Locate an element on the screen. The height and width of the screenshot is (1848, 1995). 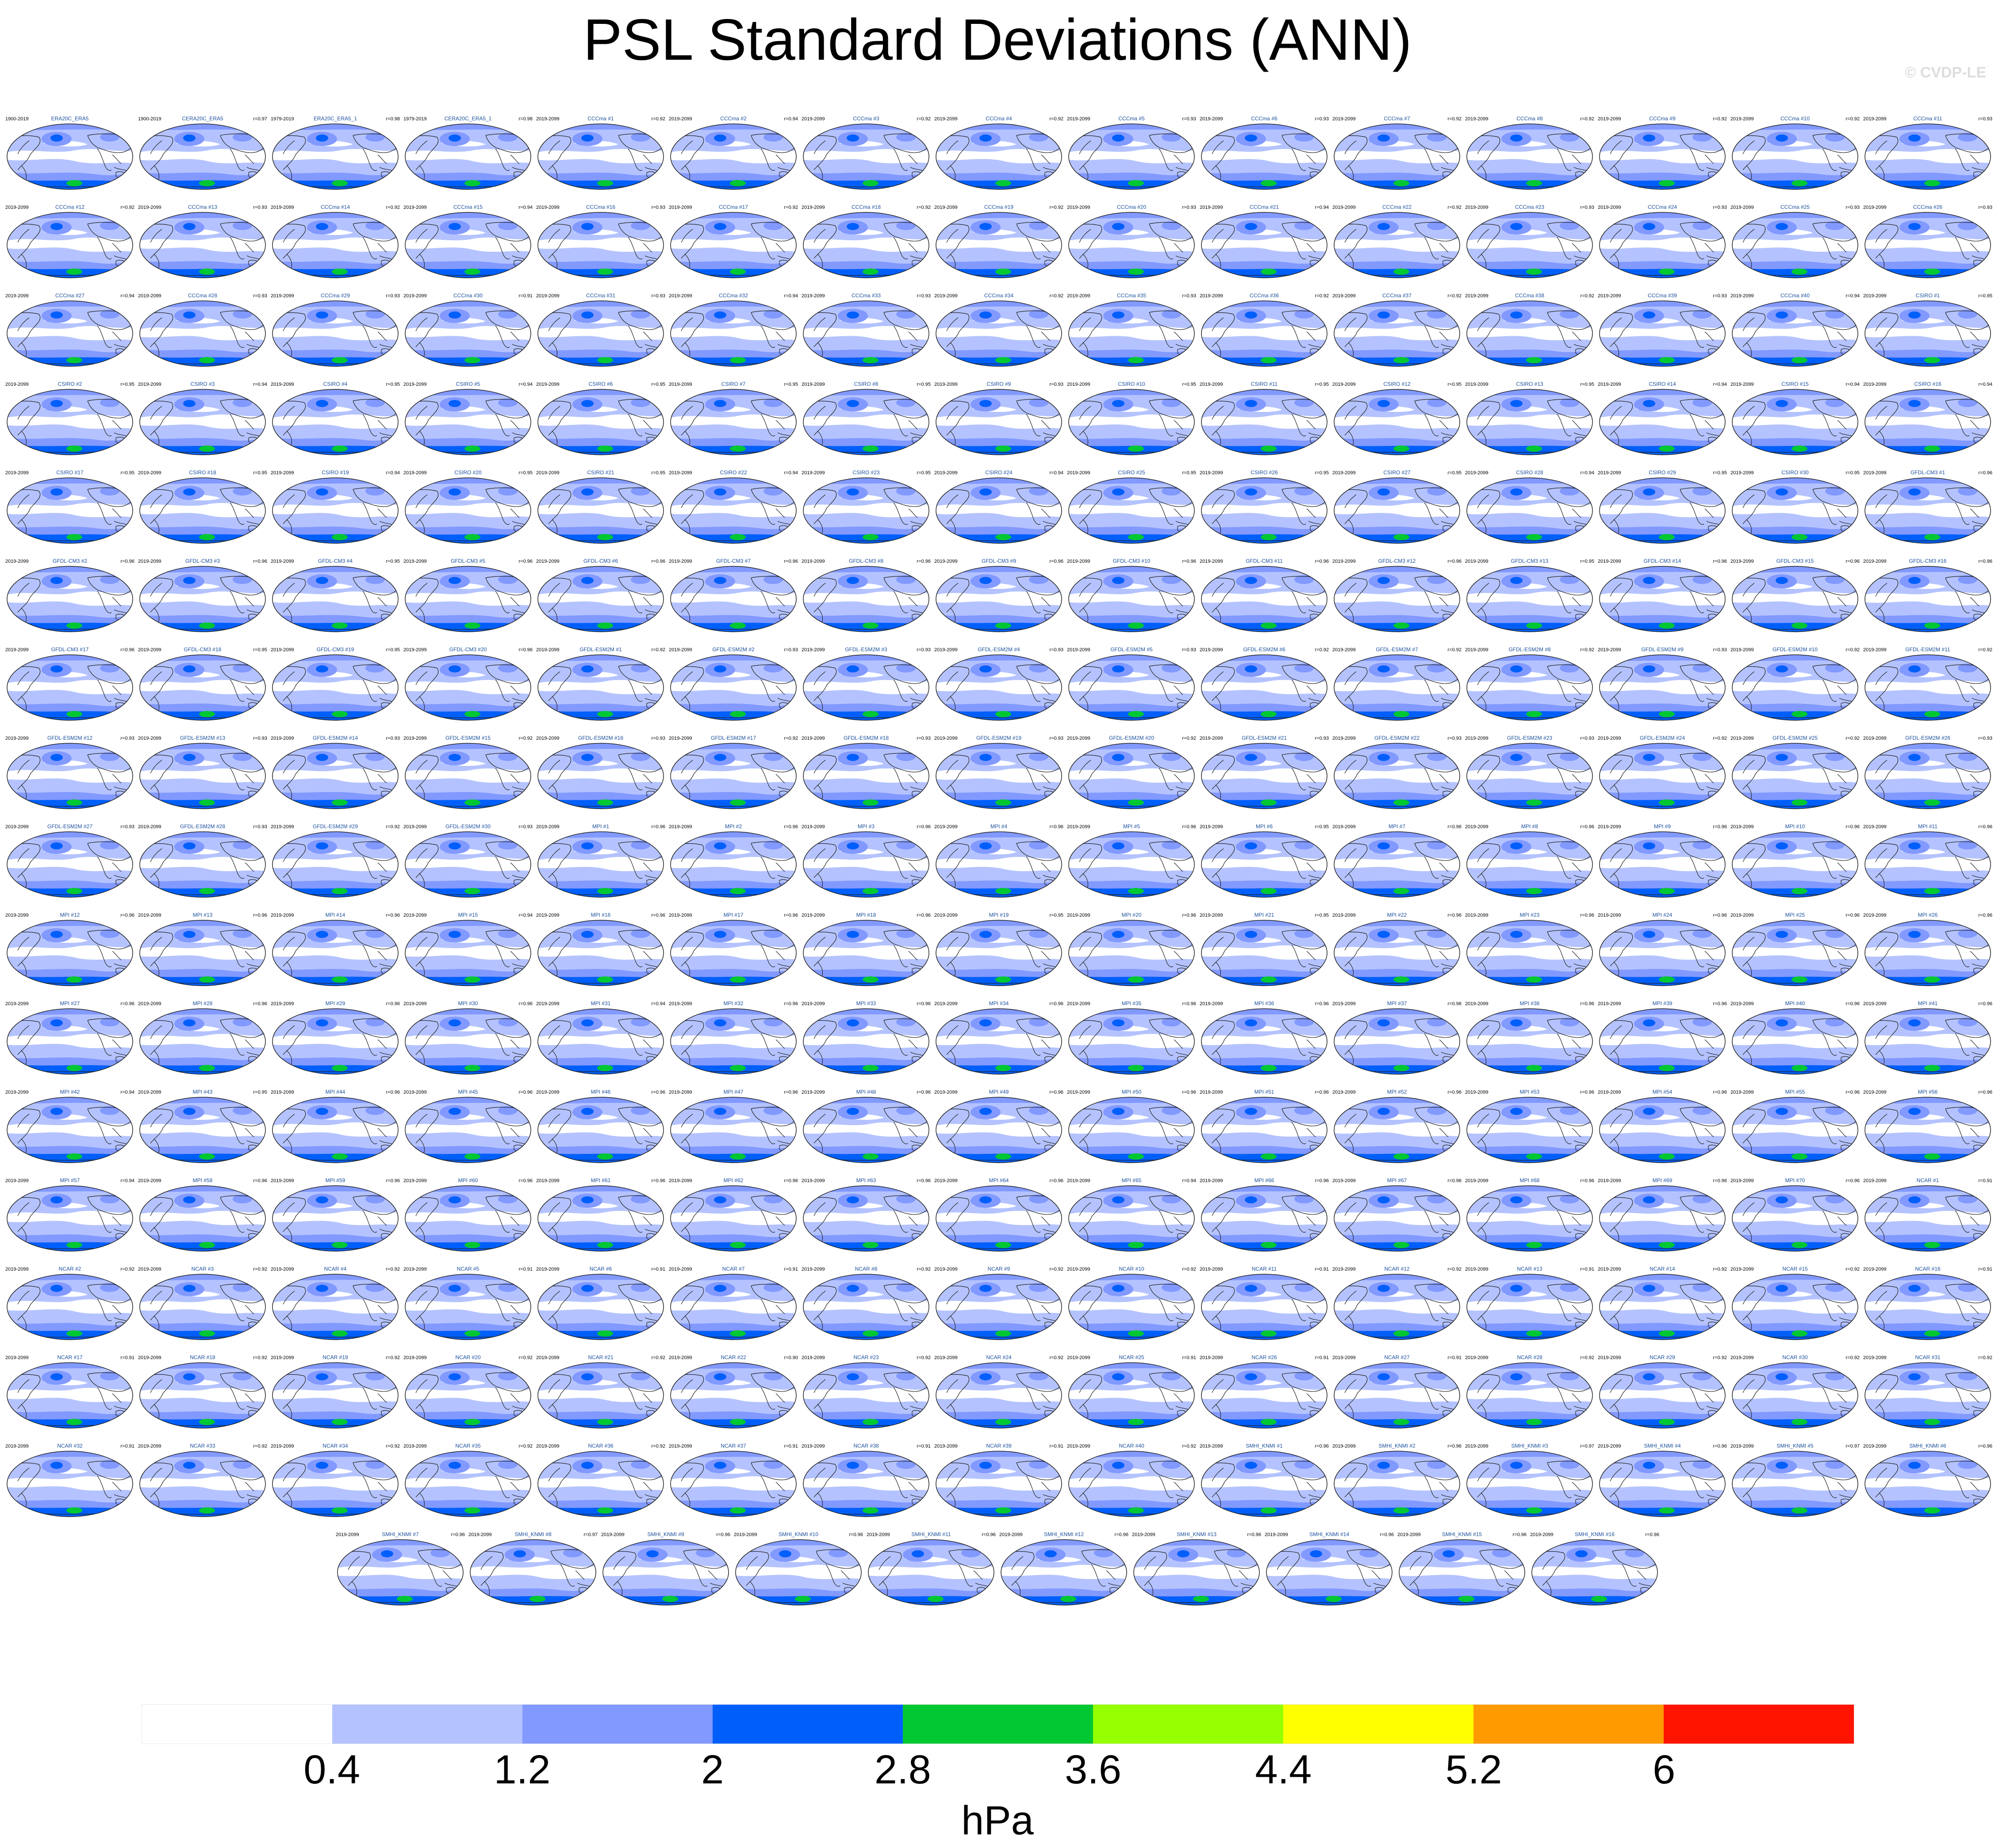
map-panel: 2019-2099 MPI #26 r=0.96 is located at coordinates (1927, 950).